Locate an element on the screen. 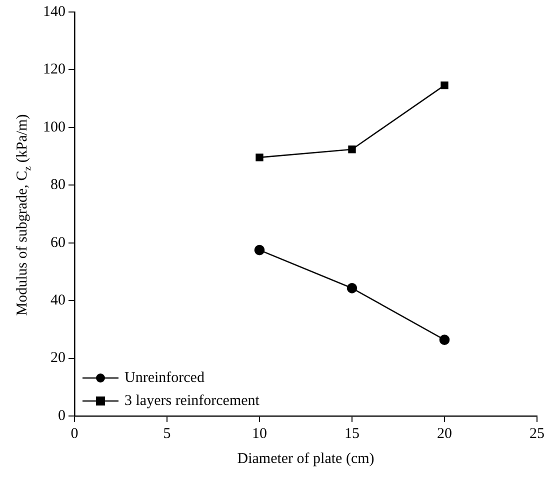 This screenshot has height=477, width=557. x-tick-label: 0 is located at coordinates (74, 434).